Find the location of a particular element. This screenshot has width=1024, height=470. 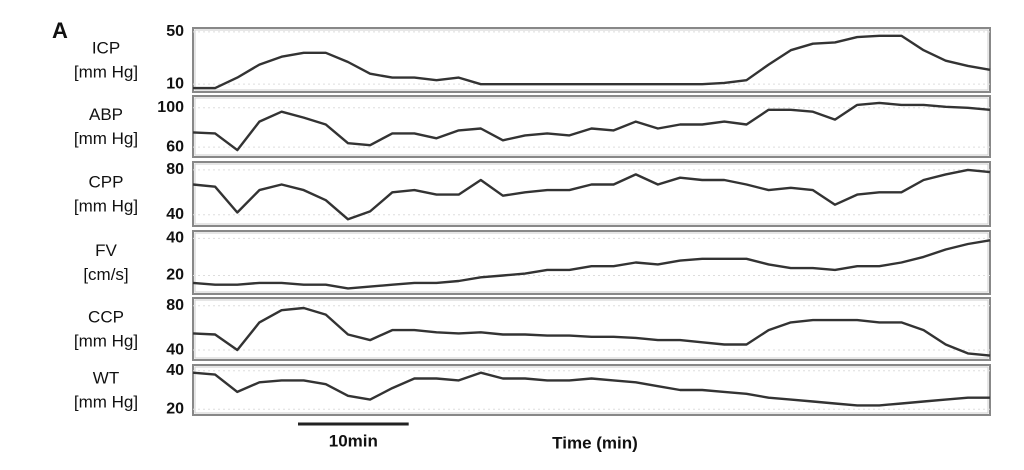

y-tick-label: 50 is located at coordinates (175, 31).